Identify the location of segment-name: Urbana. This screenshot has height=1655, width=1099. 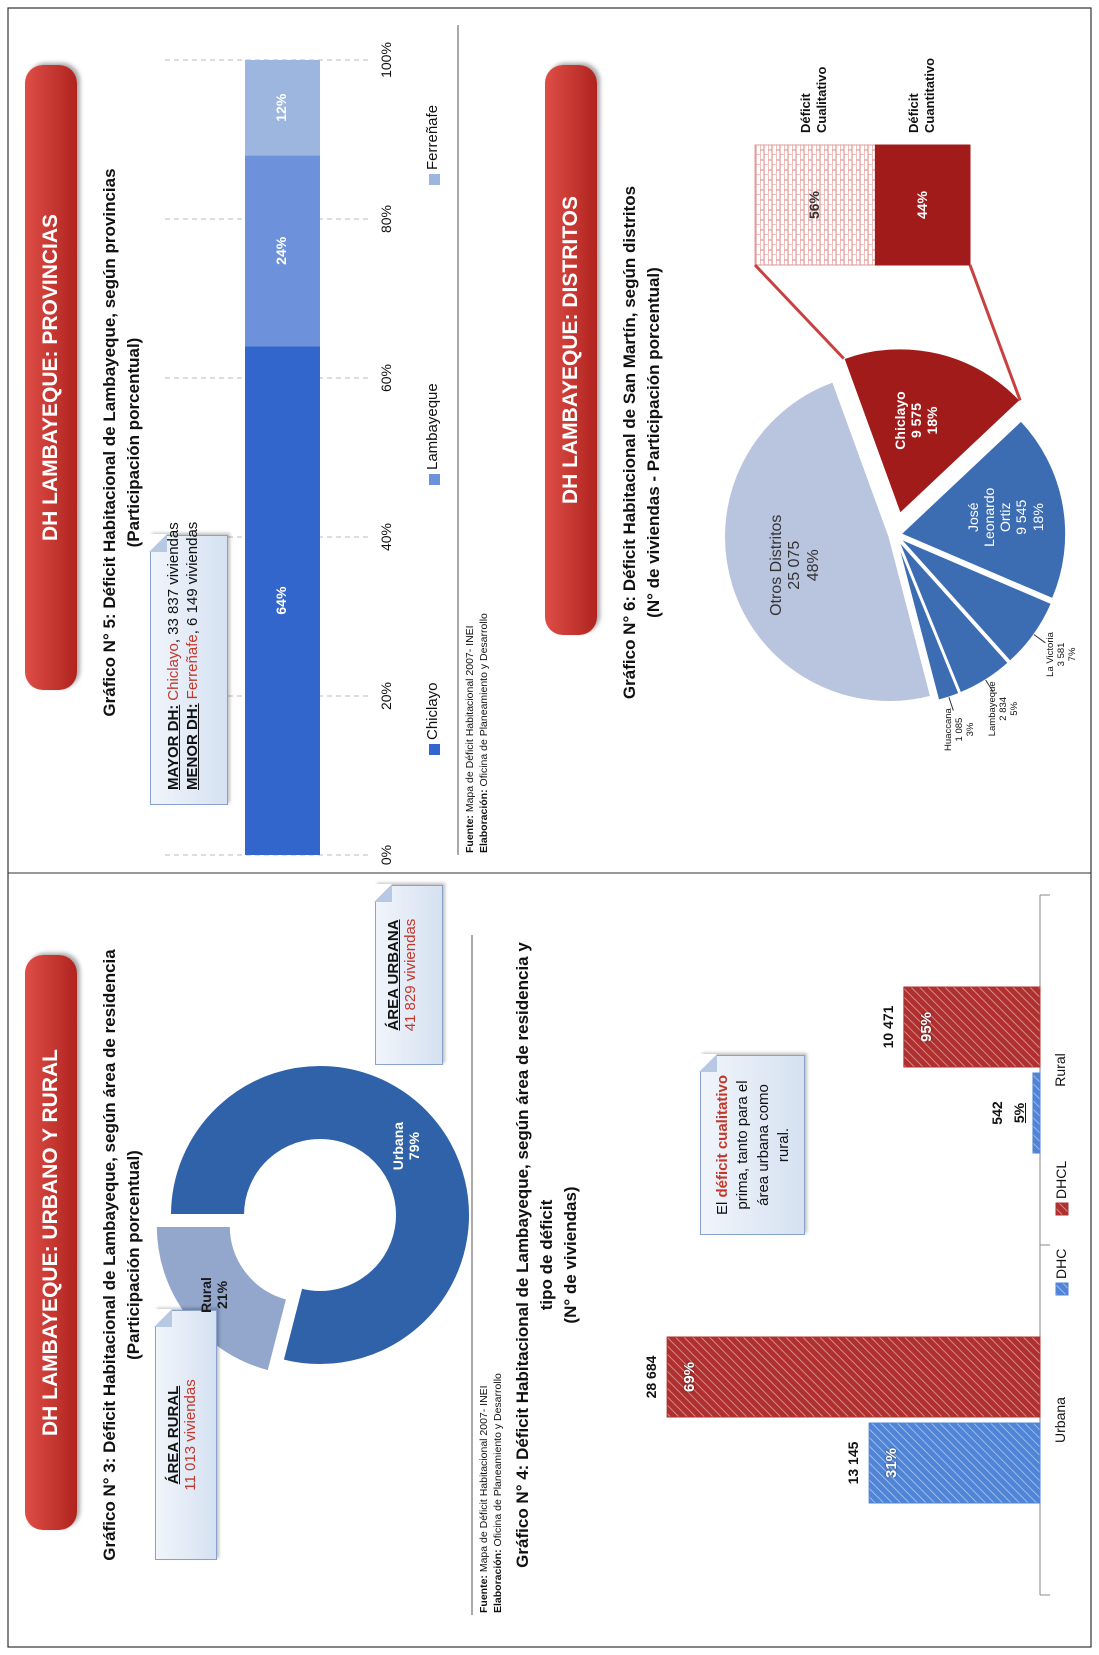
(397, 1146).